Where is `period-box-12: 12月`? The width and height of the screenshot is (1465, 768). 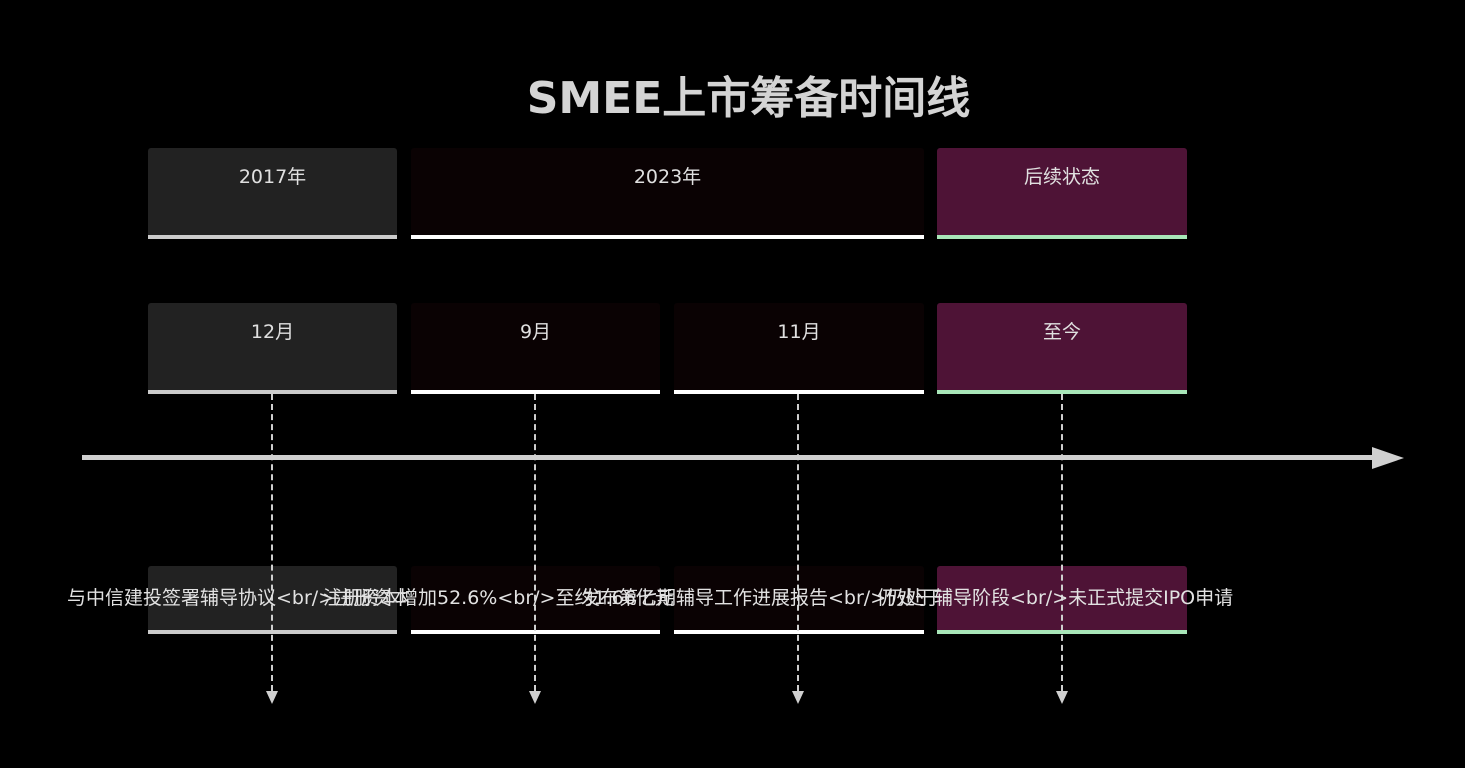
period-box-12: 12月 is located at coordinates (272, 348).